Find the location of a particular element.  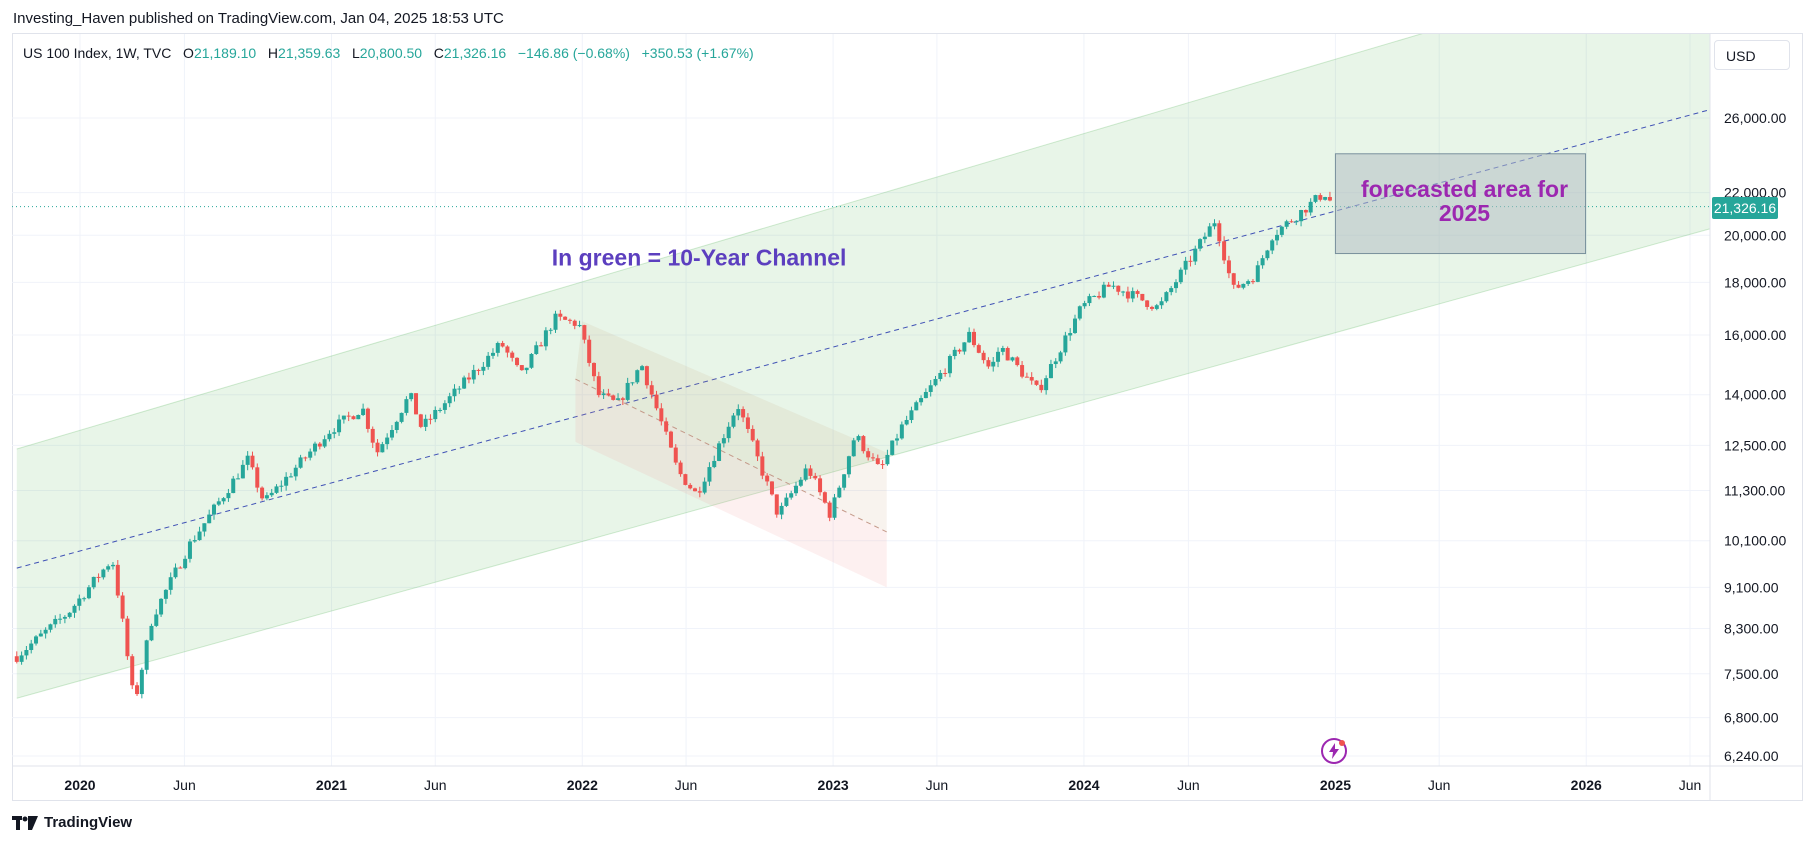

currency-button: USD is located at coordinates (1752, 55).